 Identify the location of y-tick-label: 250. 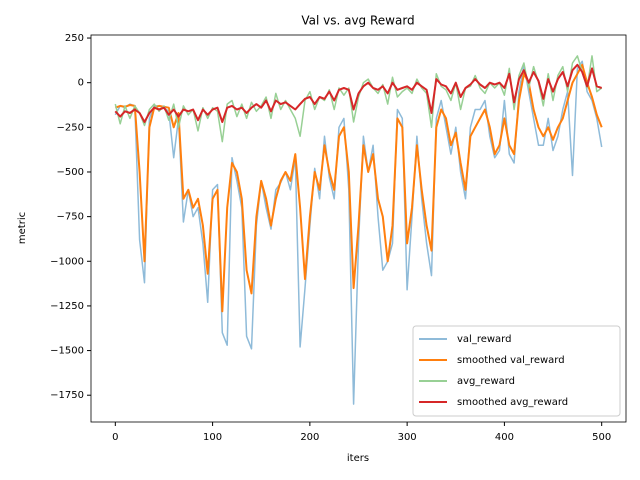
(74, 38).